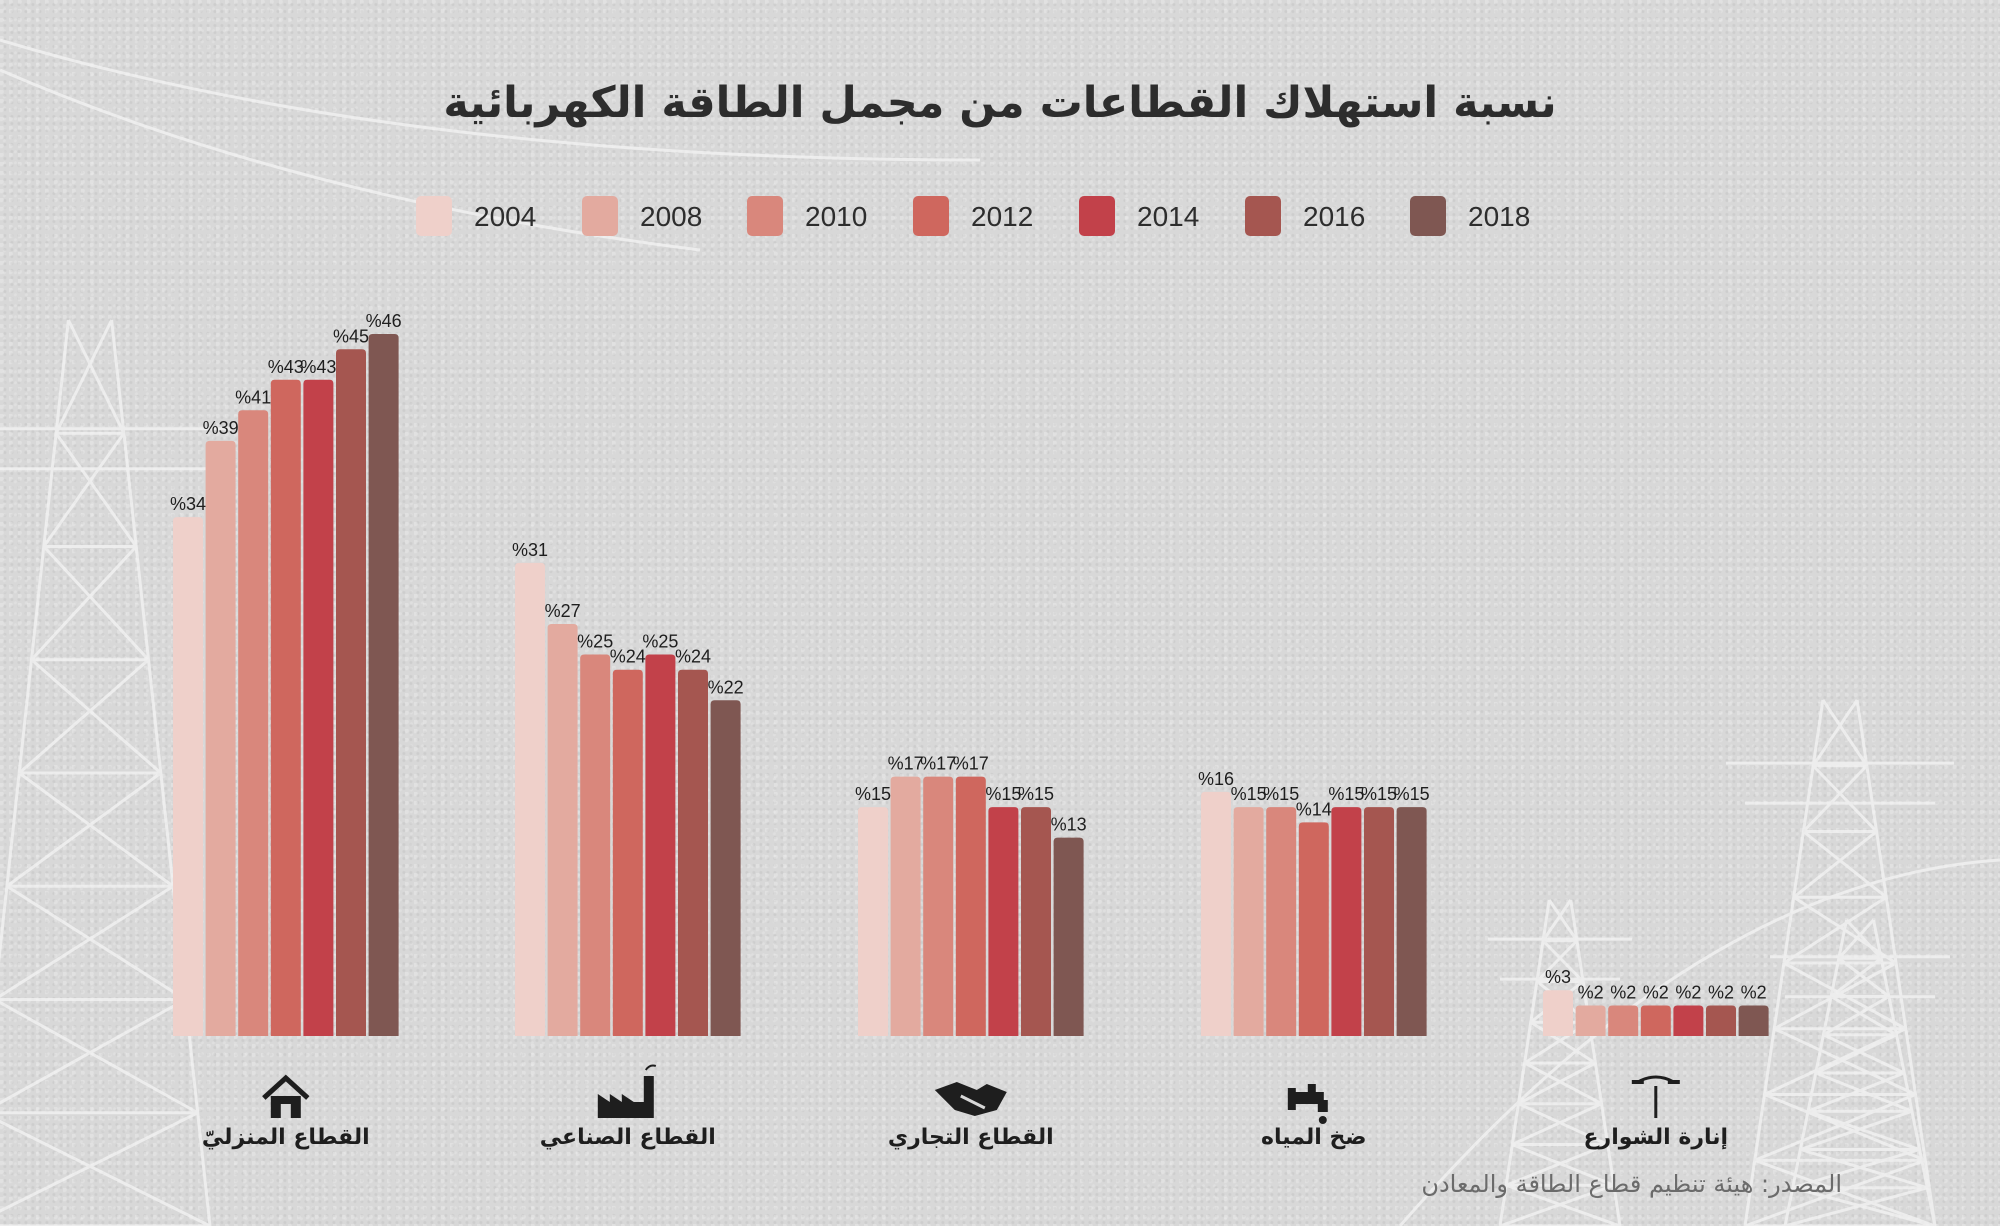  I want to click on bar-group-4: %3 %2 %2 %2 %2 %2 %2, so click(1656, 1001).